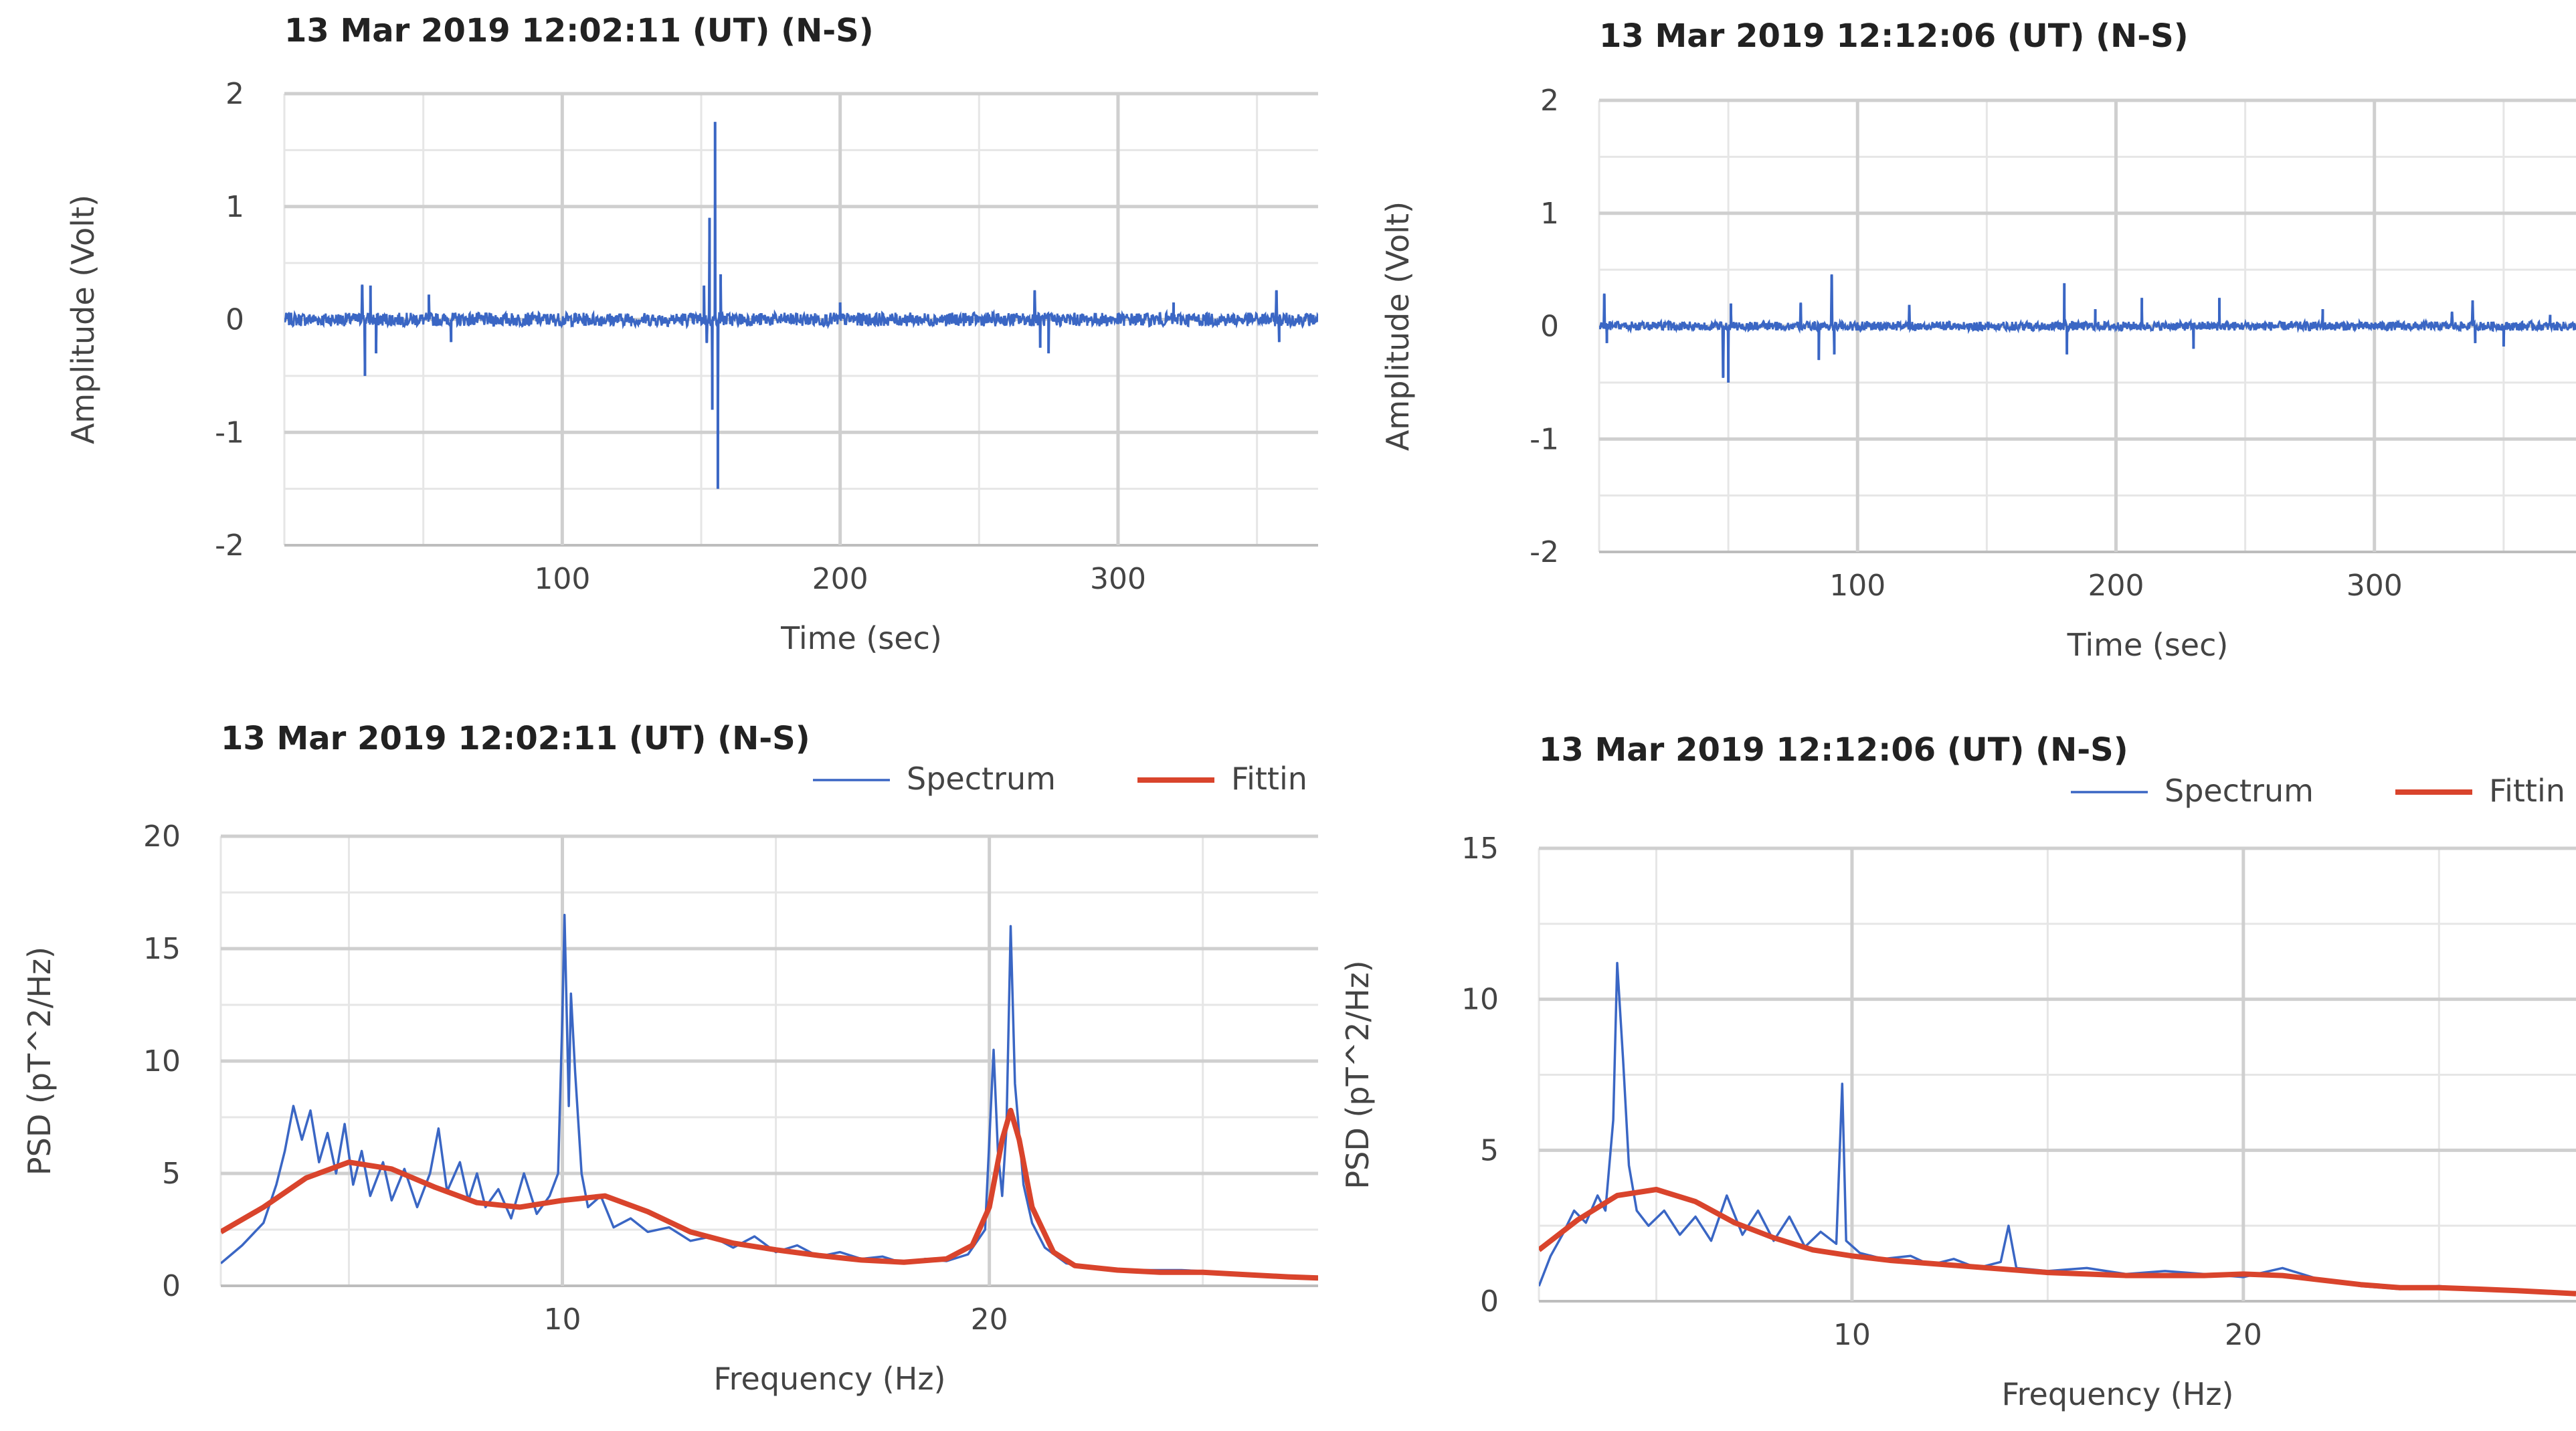 Image resolution: width=2576 pixels, height=1431 pixels. I want to click on y-tick-label: 20, so click(162, 837).